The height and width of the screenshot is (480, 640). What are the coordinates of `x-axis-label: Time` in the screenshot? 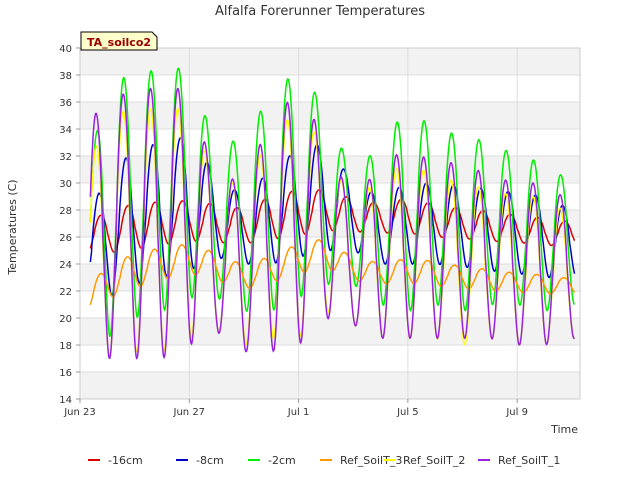 It's located at (564, 429).